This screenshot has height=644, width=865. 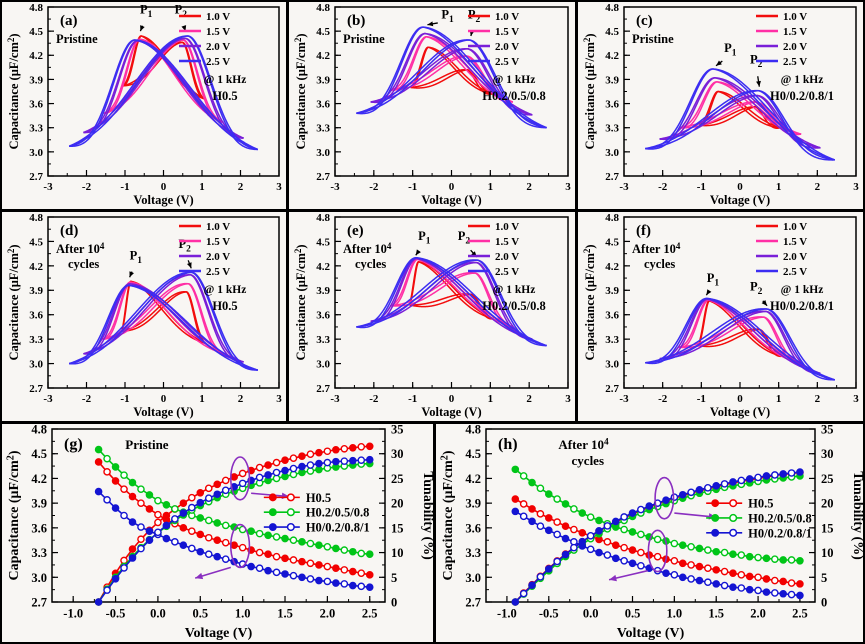 What do you see at coordinates (36, 291) in the screenshot?
I see `y-tick-label: 3.9` at bounding box center [36, 291].